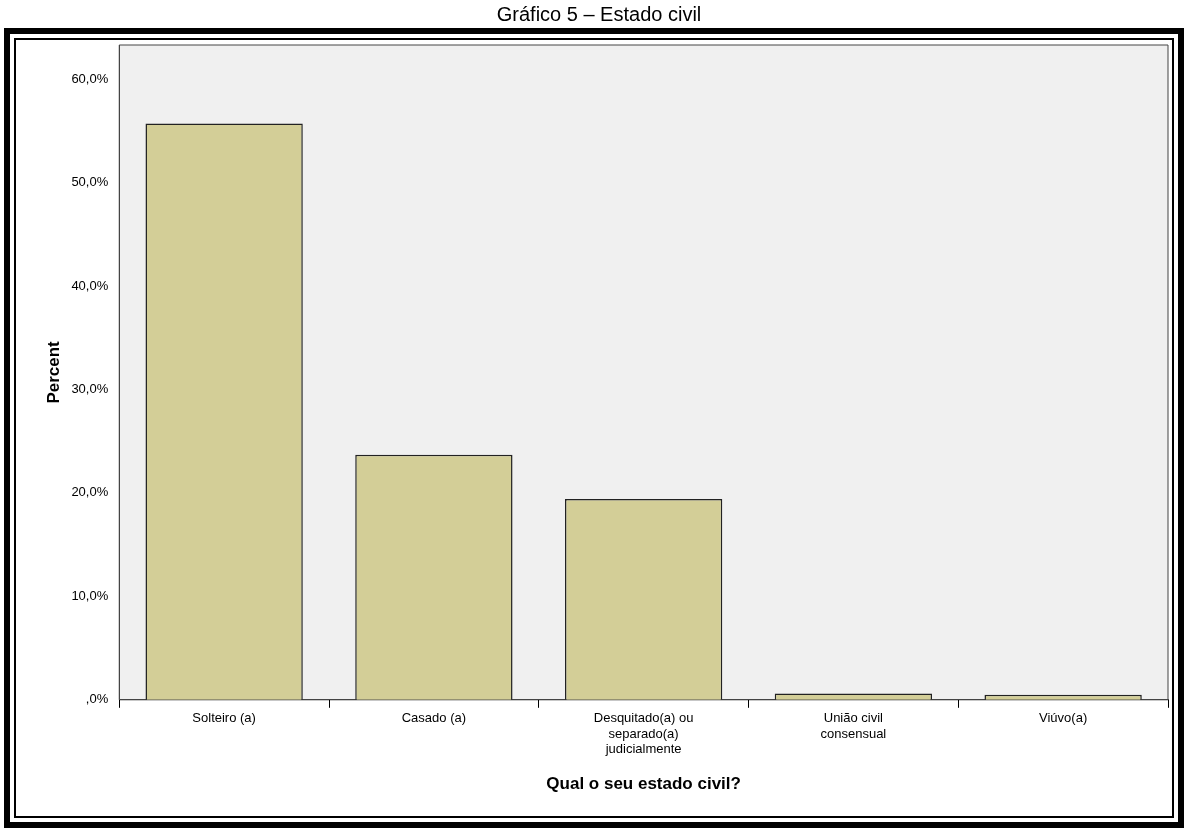 The image size is (1198, 834). What do you see at coordinates (853, 725) in the screenshot?
I see `x-tick-label: União civil consensual` at bounding box center [853, 725].